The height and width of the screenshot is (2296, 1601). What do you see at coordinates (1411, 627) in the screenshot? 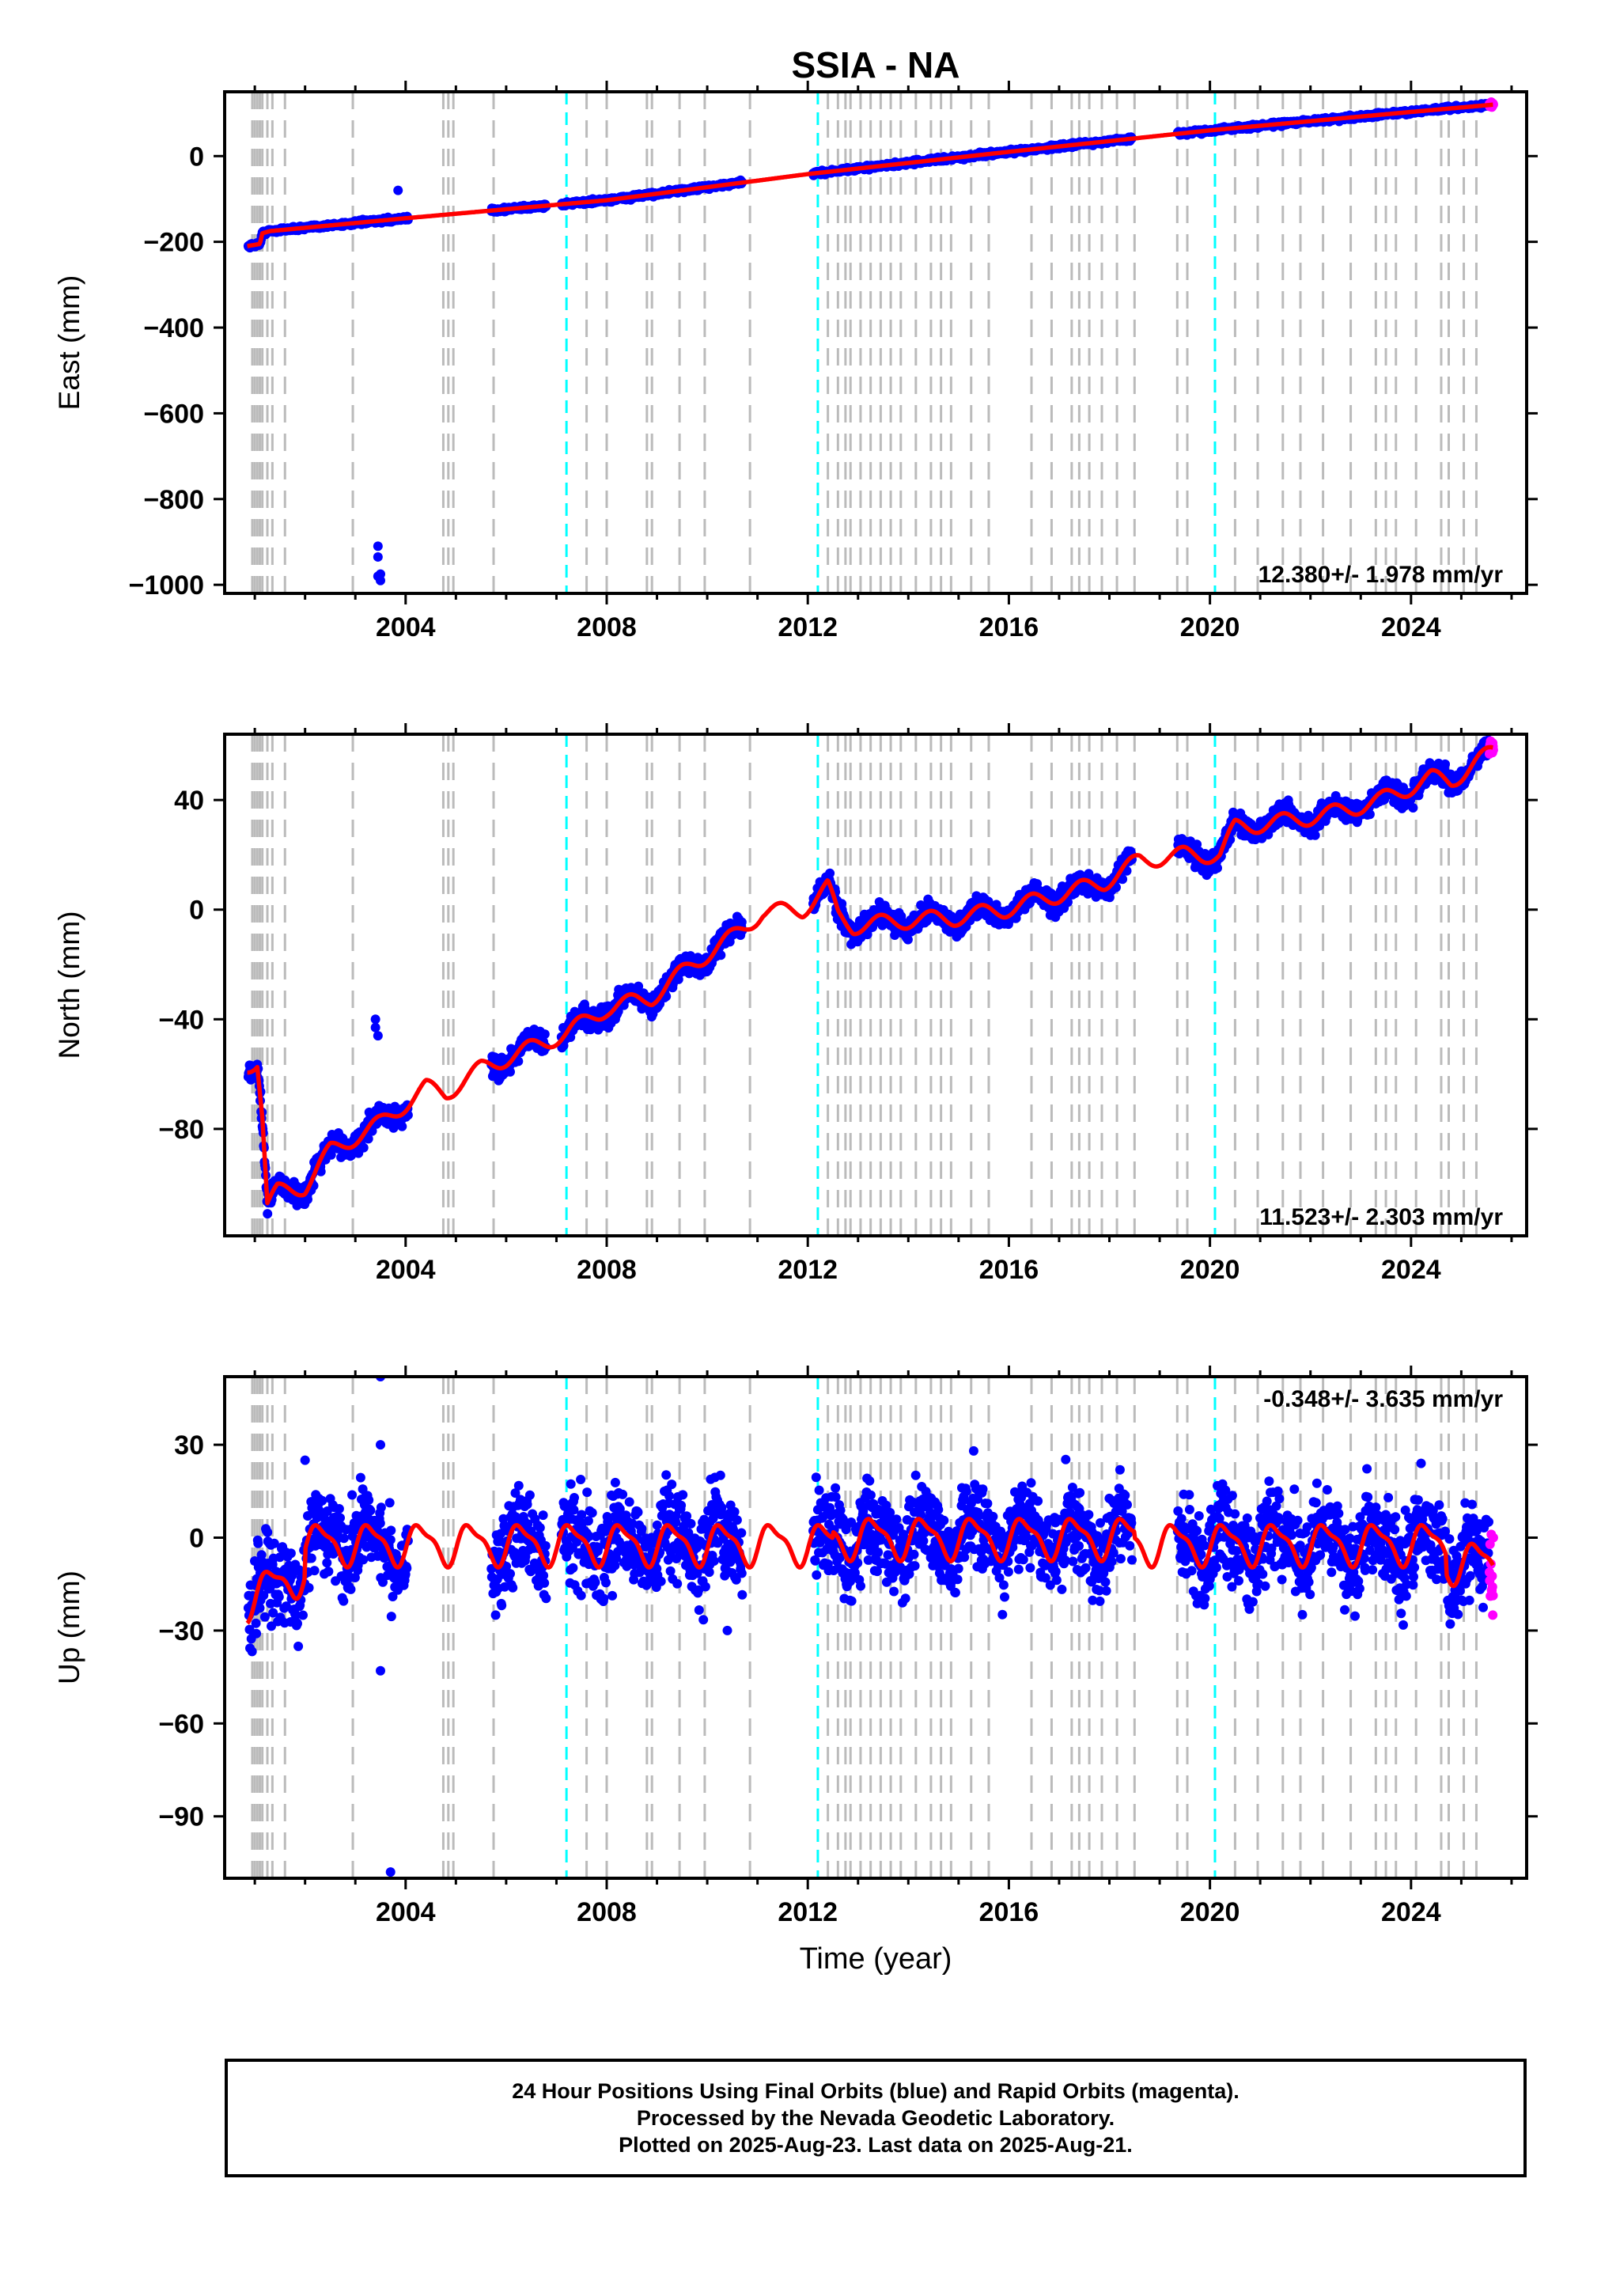
I see `x-tick-label: 2024` at bounding box center [1411, 627].